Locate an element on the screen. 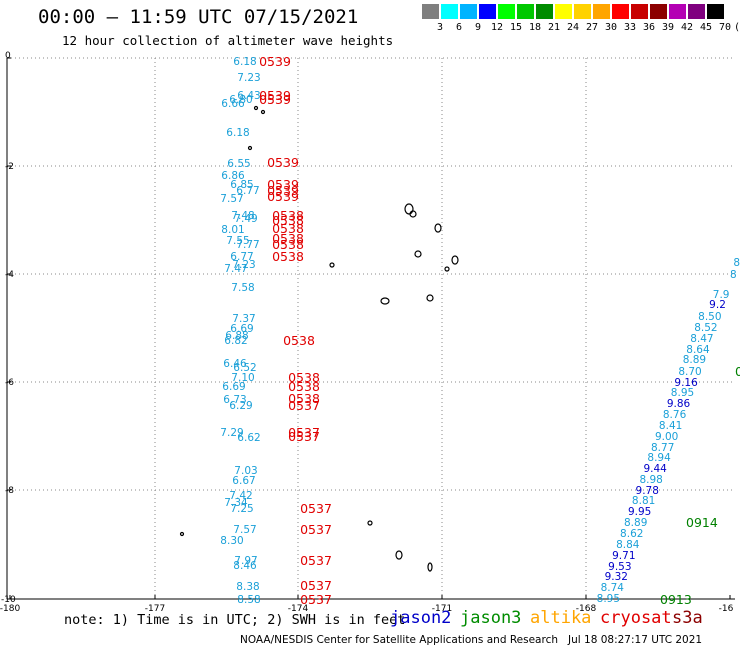  wave-height-label: 6.29 is located at coordinates (240, 406).